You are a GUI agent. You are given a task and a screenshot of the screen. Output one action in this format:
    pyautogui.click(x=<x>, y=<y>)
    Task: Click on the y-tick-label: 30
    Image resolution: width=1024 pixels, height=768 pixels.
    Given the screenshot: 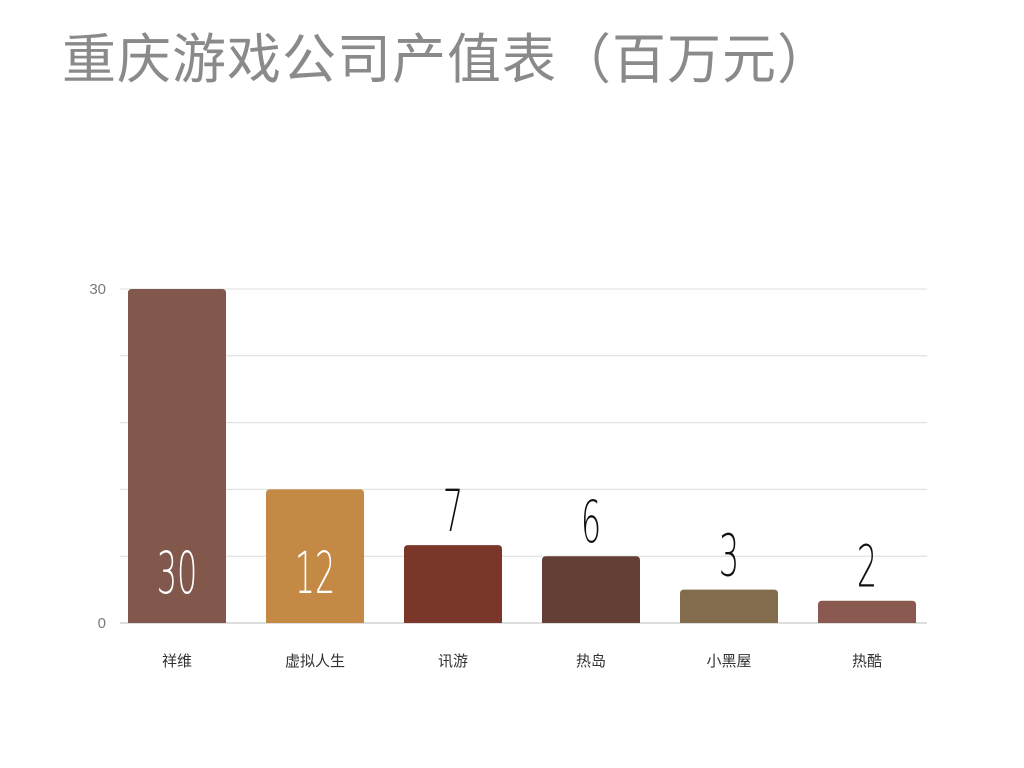 What is the action you would take?
    pyautogui.click(x=97, y=289)
    